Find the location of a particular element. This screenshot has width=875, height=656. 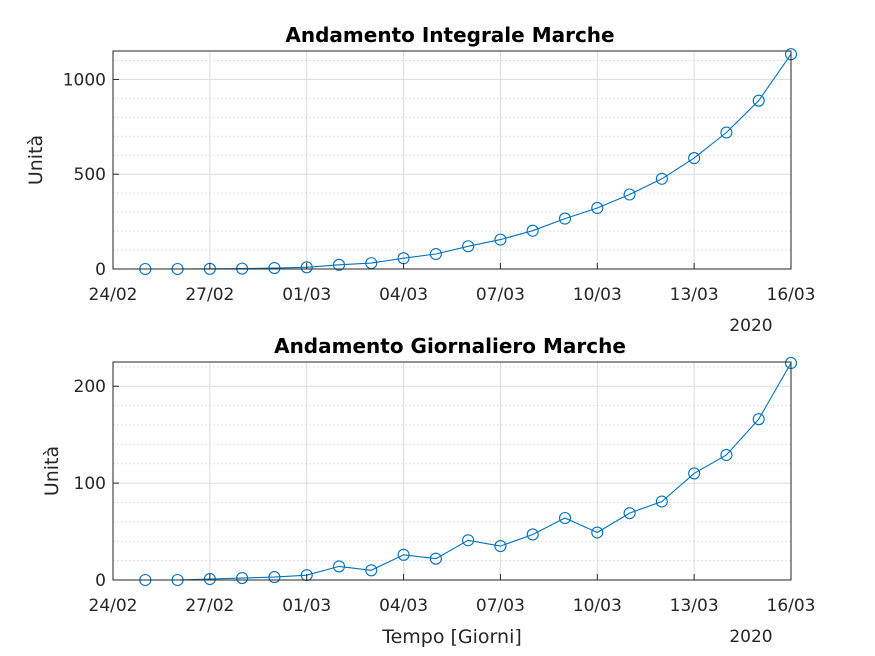

chart-title: Andamento Integrale Marche is located at coordinates (449, 35).